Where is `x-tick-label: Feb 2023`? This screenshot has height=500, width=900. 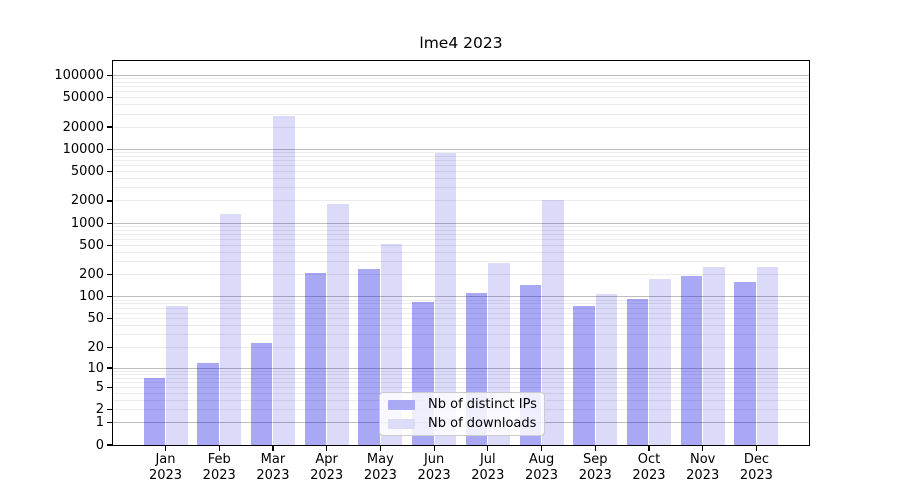 x-tick-label: Feb 2023 is located at coordinates (219, 468).